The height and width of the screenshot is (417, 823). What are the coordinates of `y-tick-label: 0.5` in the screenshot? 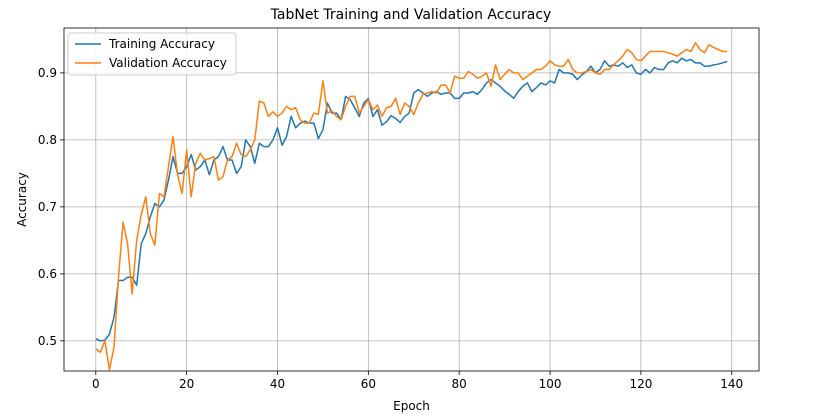 It's located at (47, 341).